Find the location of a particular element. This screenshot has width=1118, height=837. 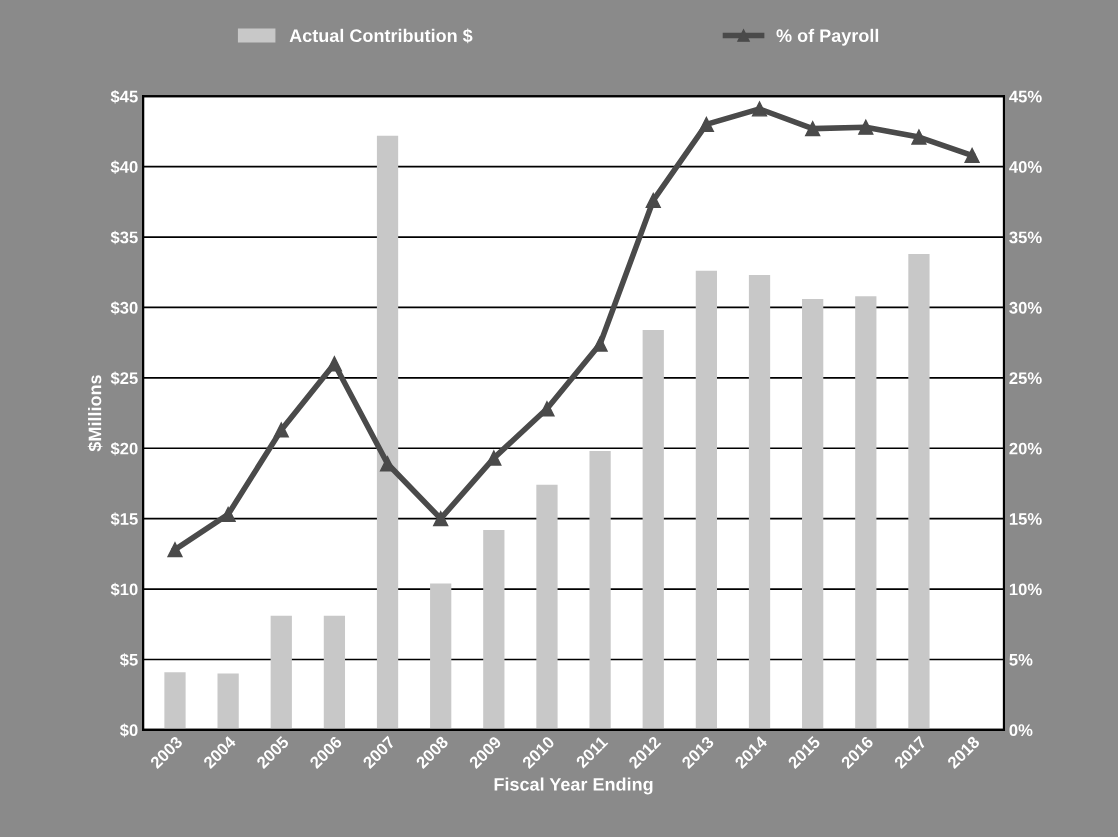

y2-tick-label: 10% is located at coordinates (1025, 589).